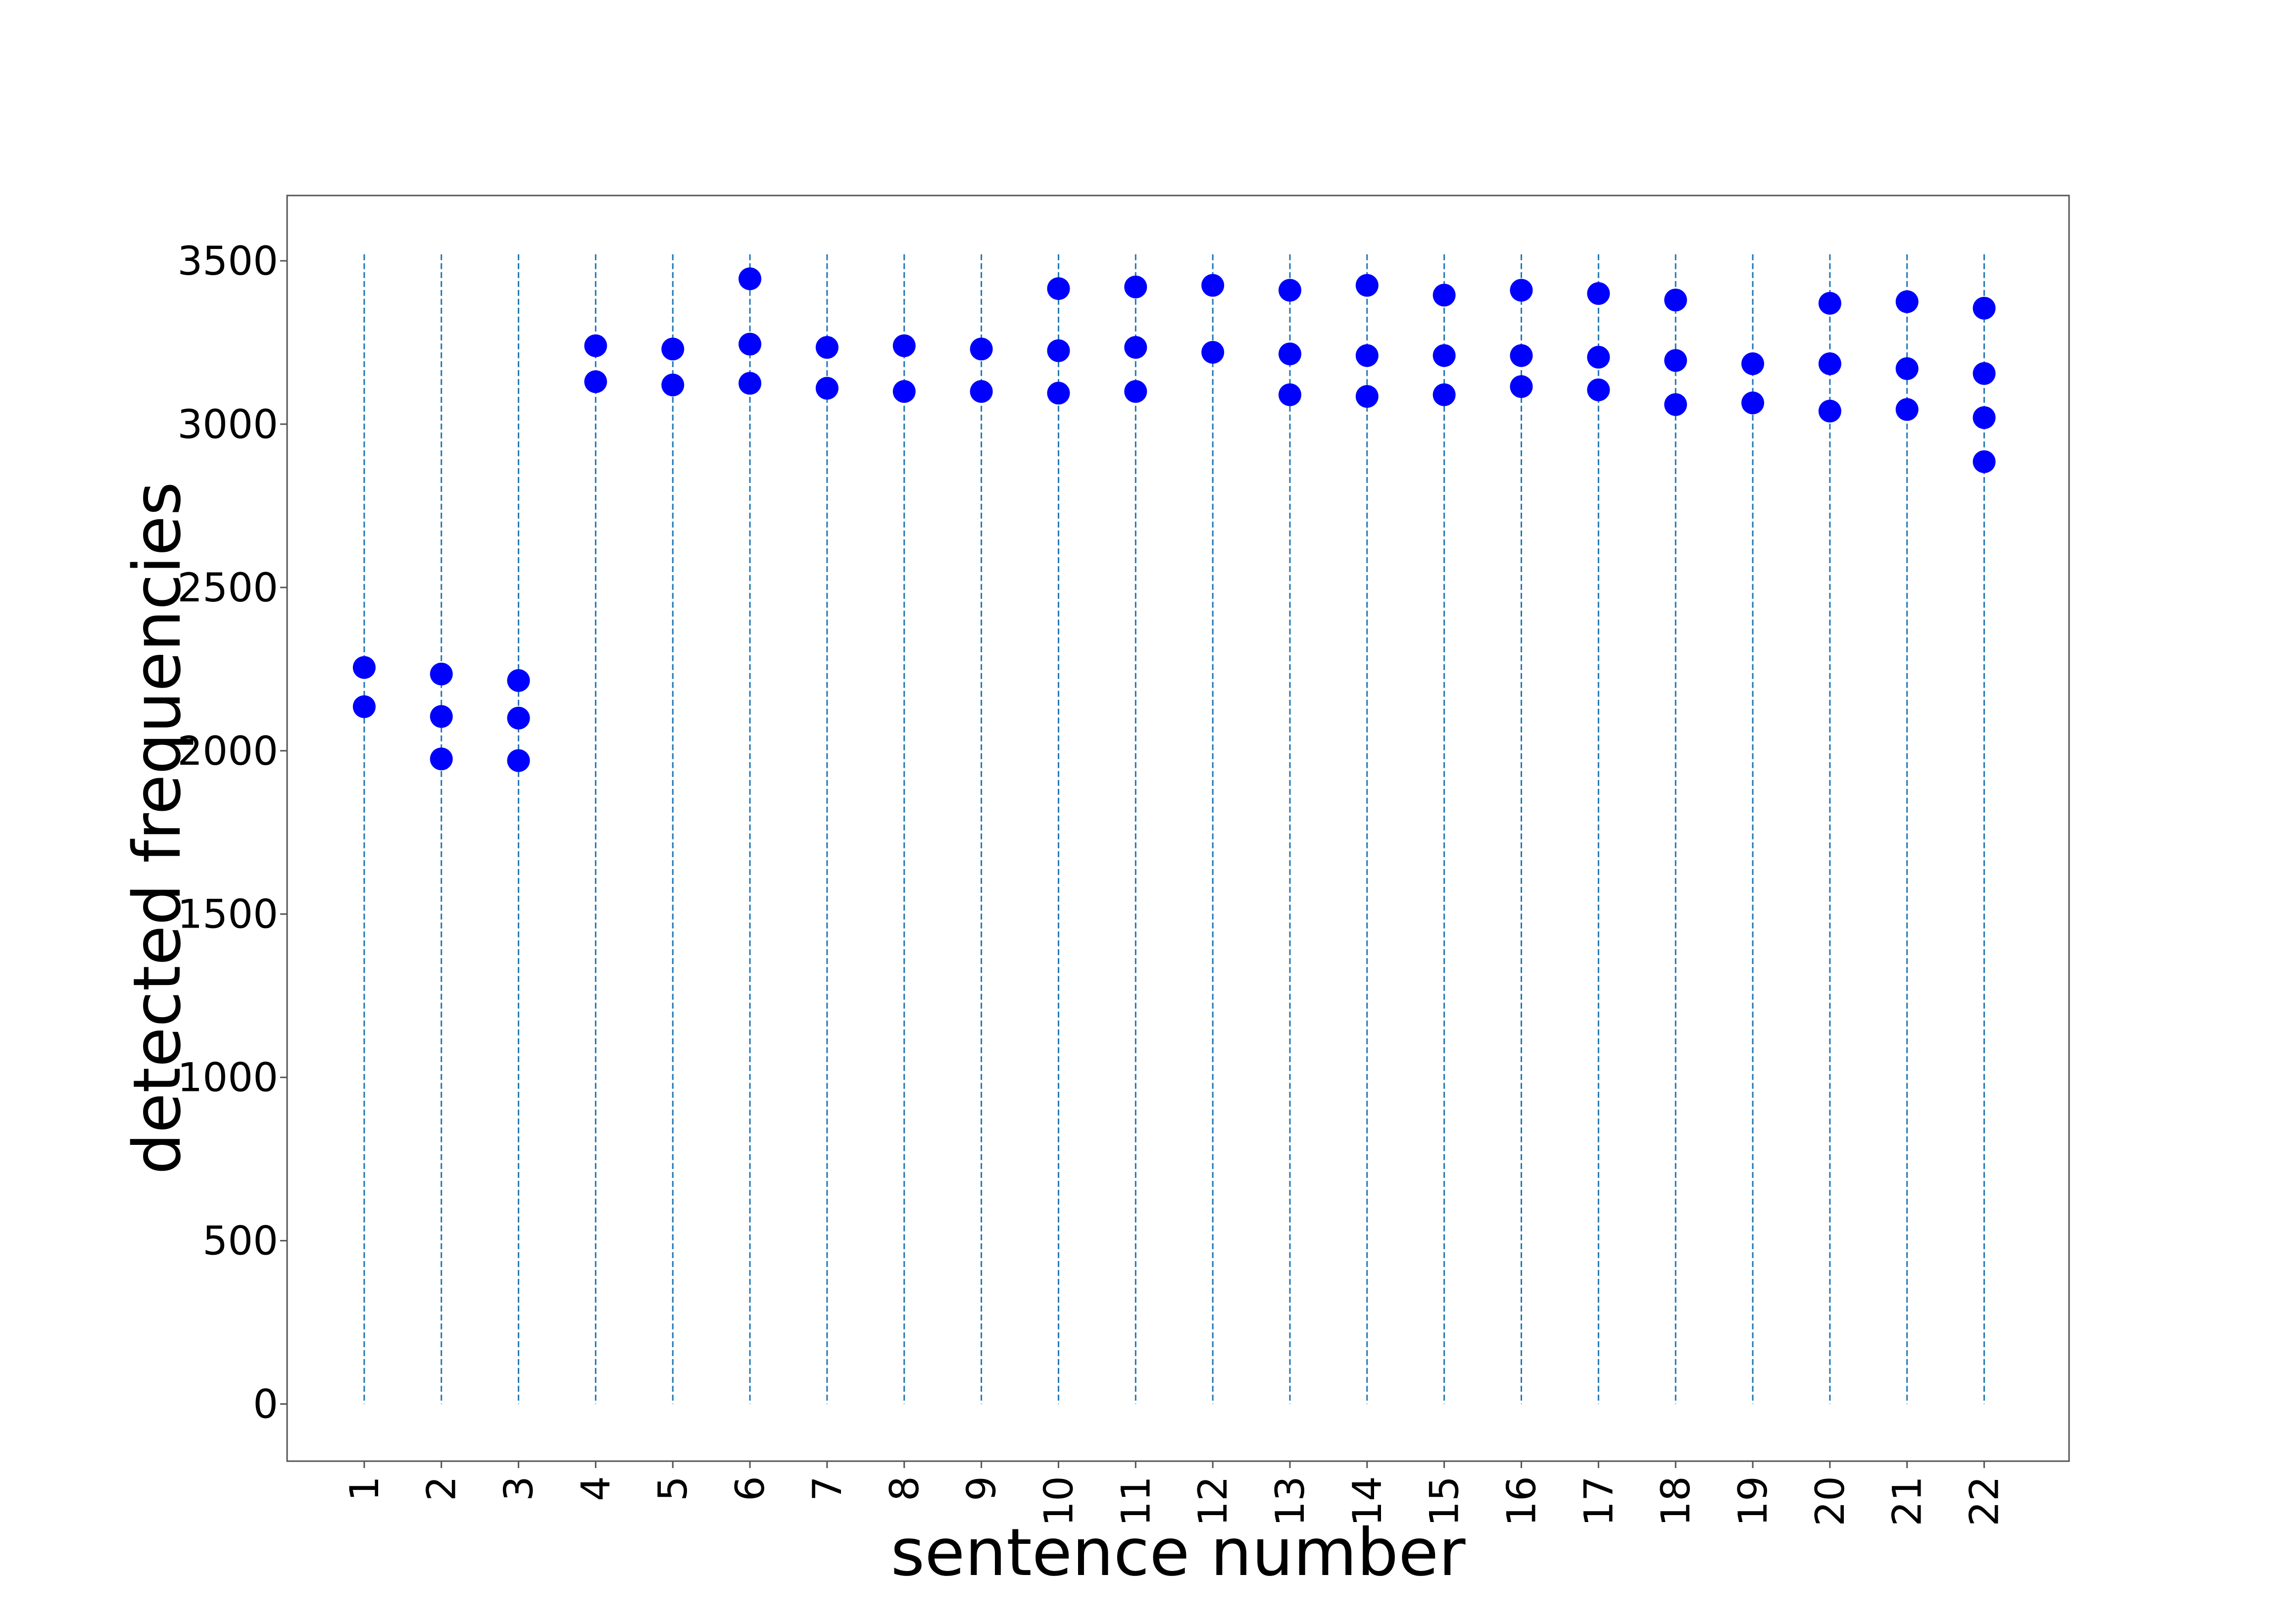 The height and width of the screenshot is (1624, 2270). I want to click on x-tick-label: 1, so click(365, 1489).